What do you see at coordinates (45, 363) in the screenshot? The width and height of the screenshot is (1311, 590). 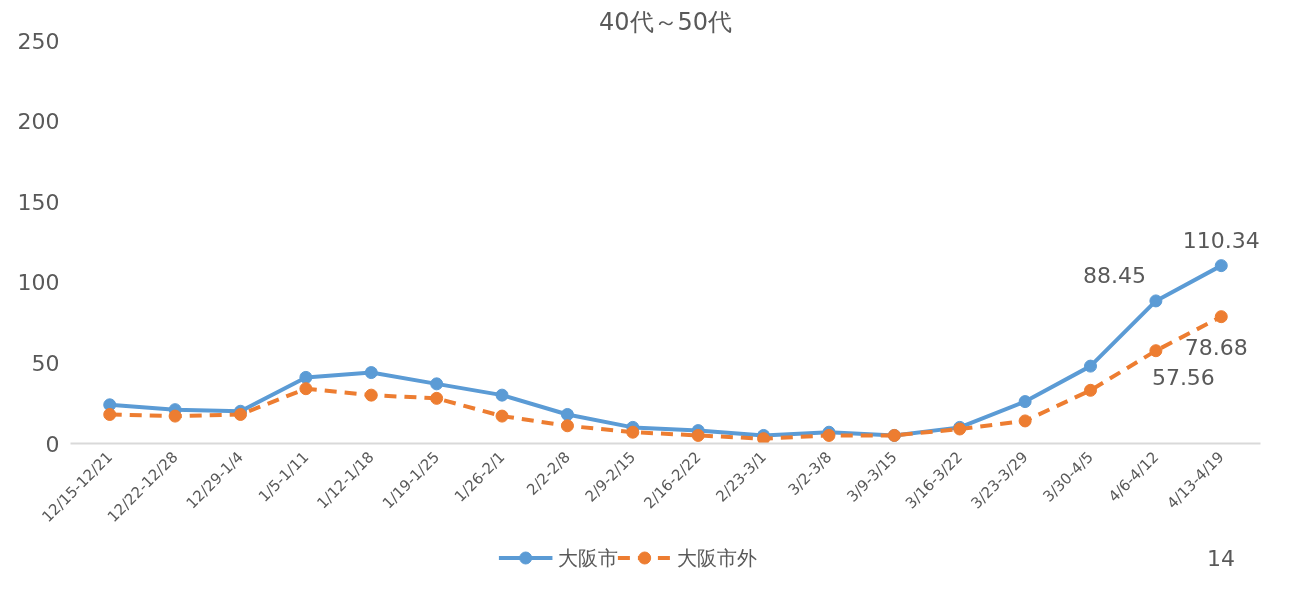 I see `y-tick-label: 50` at bounding box center [45, 363].